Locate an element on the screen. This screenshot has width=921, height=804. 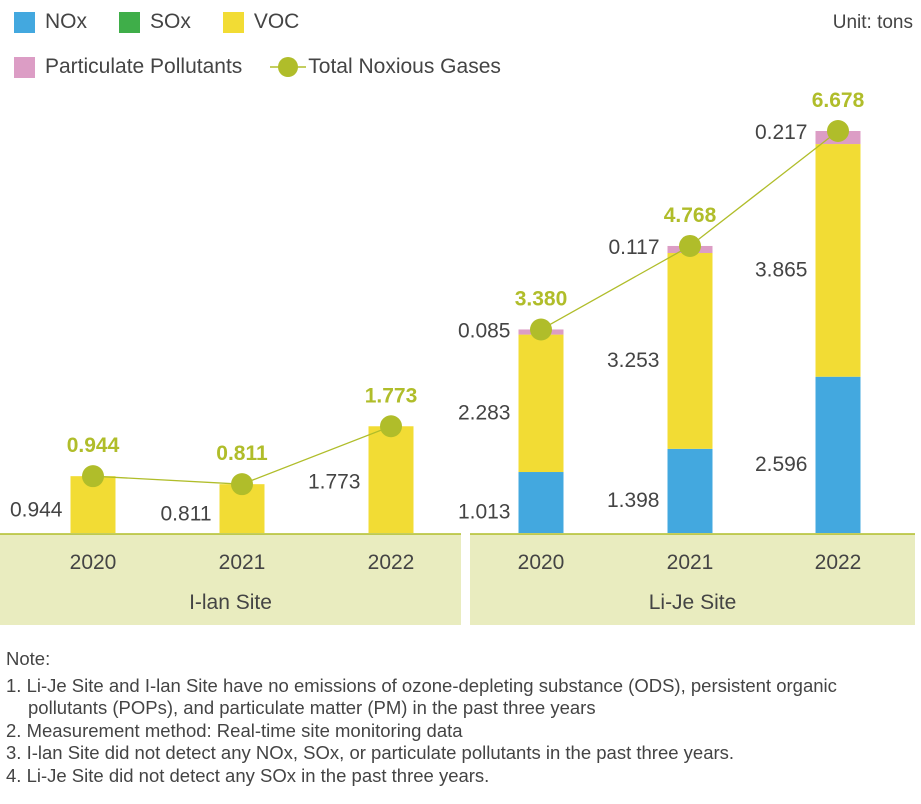
legend-label-nox: NOx is located at coordinates (66, 21).